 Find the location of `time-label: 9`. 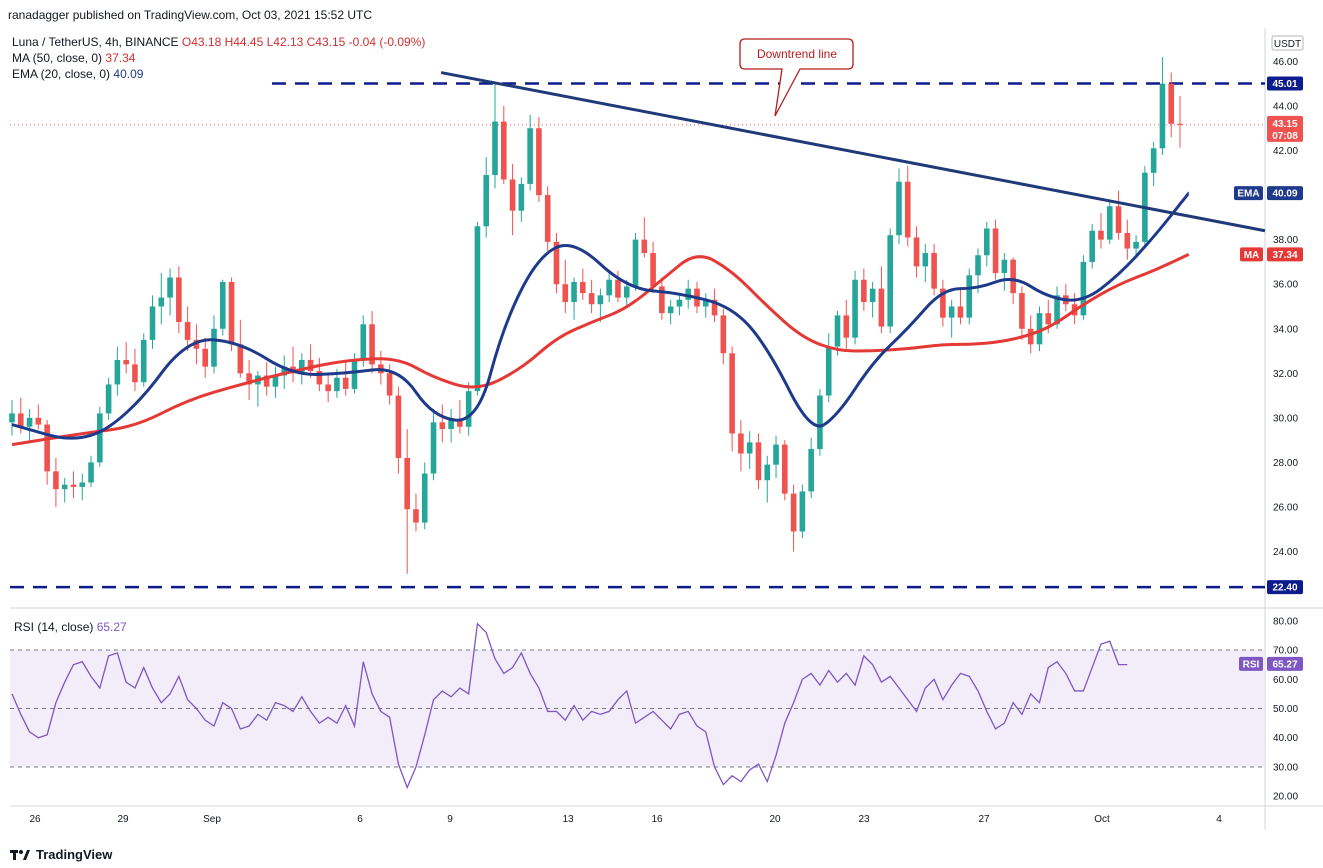

time-label: 9 is located at coordinates (450, 819).